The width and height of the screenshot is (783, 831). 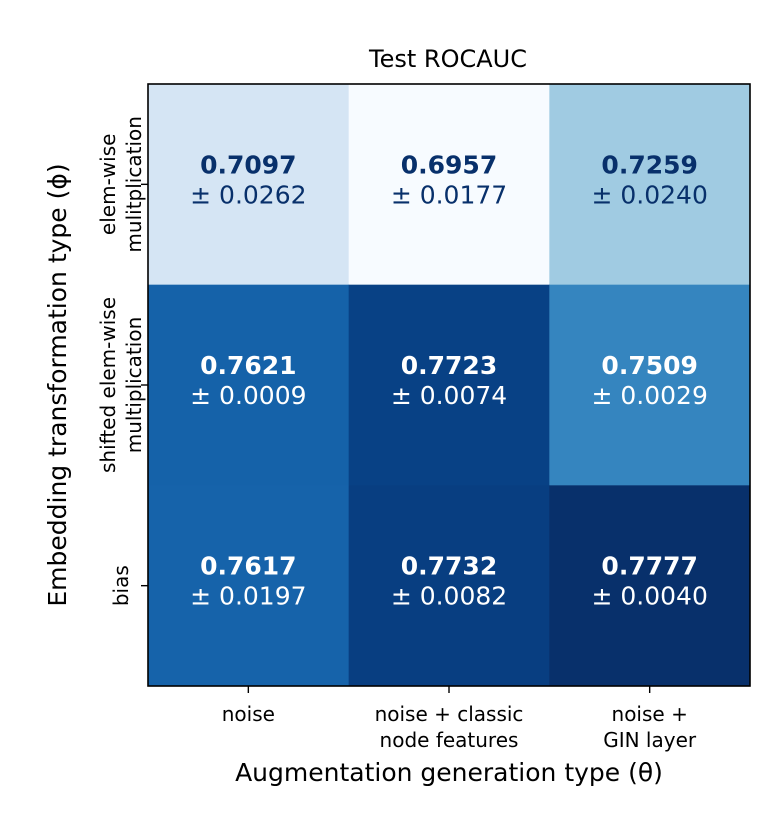 I want to click on cell-value-label: 0.7097, so click(x=248, y=164).